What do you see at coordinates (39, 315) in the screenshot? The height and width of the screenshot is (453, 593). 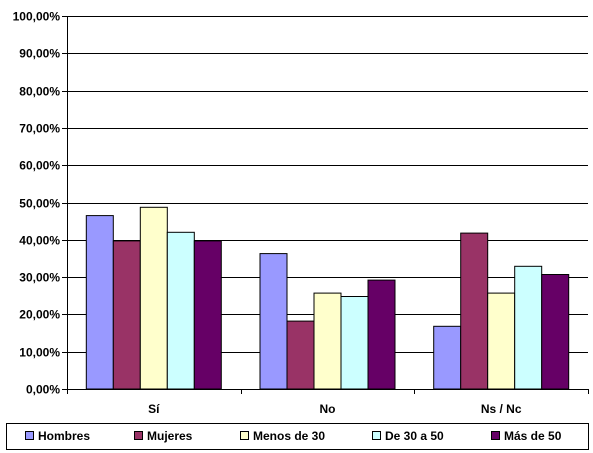 I see `y-tick-label: 20,00%` at bounding box center [39, 315].